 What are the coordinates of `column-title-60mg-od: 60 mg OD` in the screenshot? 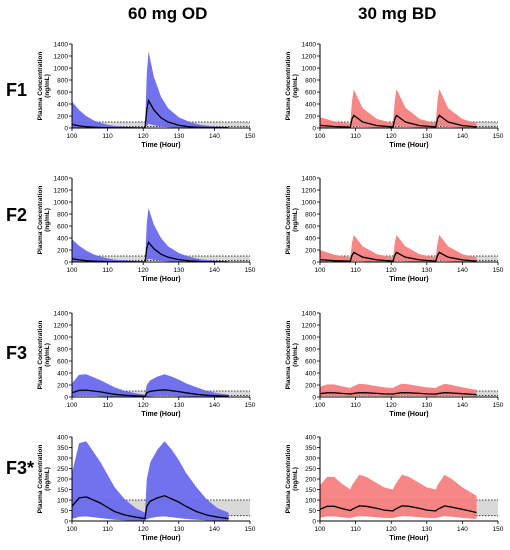 It's located at (168, 13).